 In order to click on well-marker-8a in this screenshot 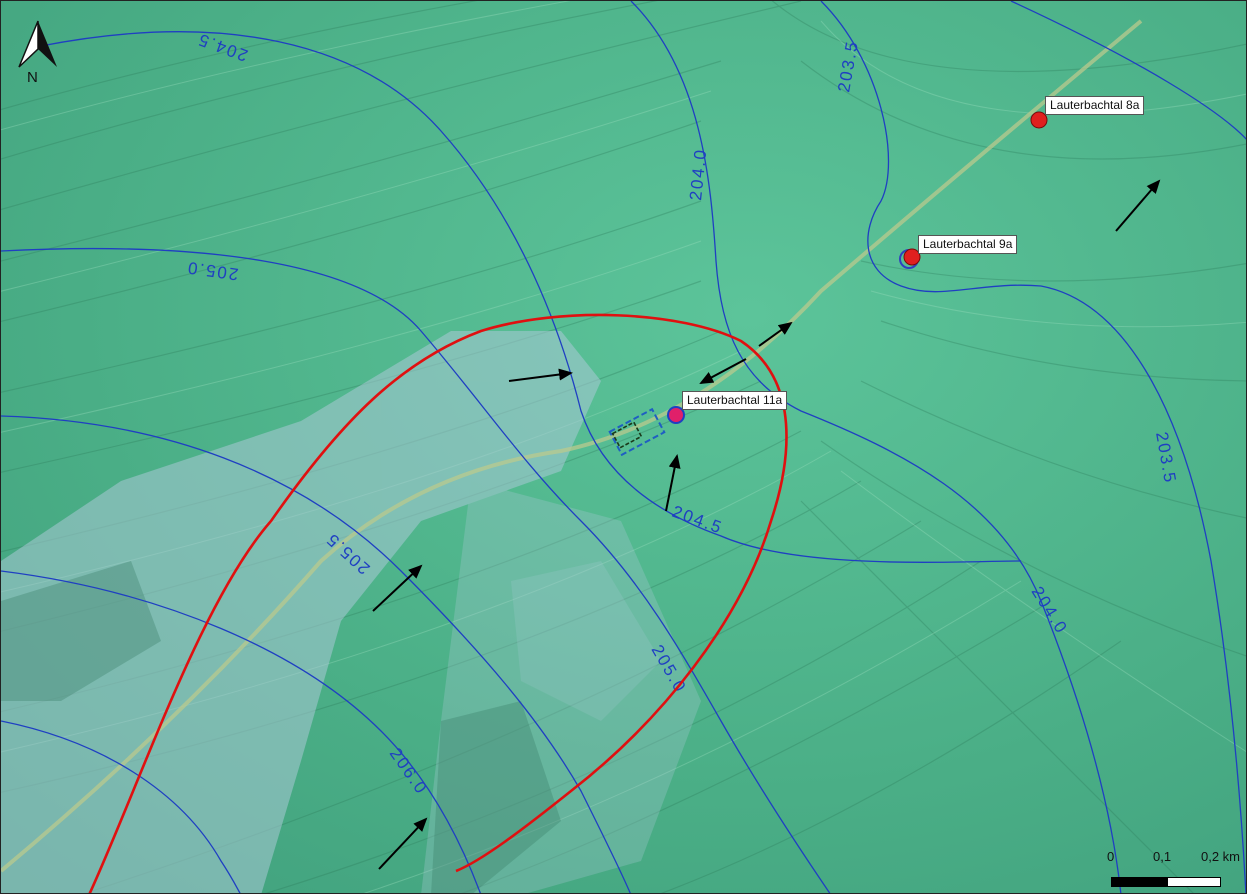, I will do `click(1039, 120)`.